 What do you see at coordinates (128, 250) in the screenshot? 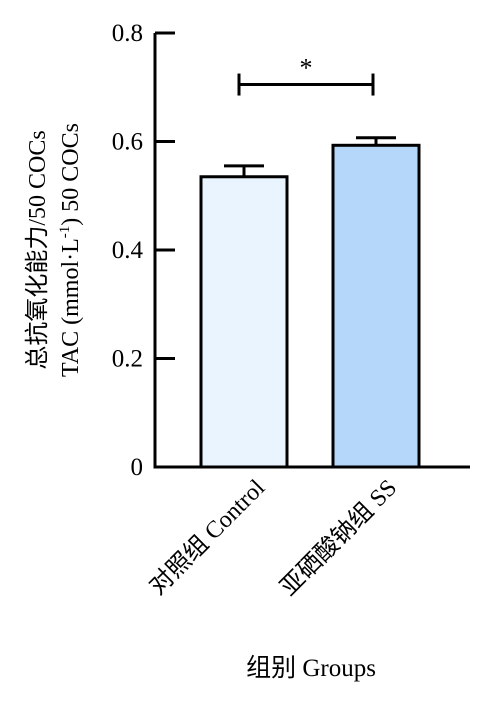
I see `y-tick-label: 0.4` at bounding box center [128, 250].